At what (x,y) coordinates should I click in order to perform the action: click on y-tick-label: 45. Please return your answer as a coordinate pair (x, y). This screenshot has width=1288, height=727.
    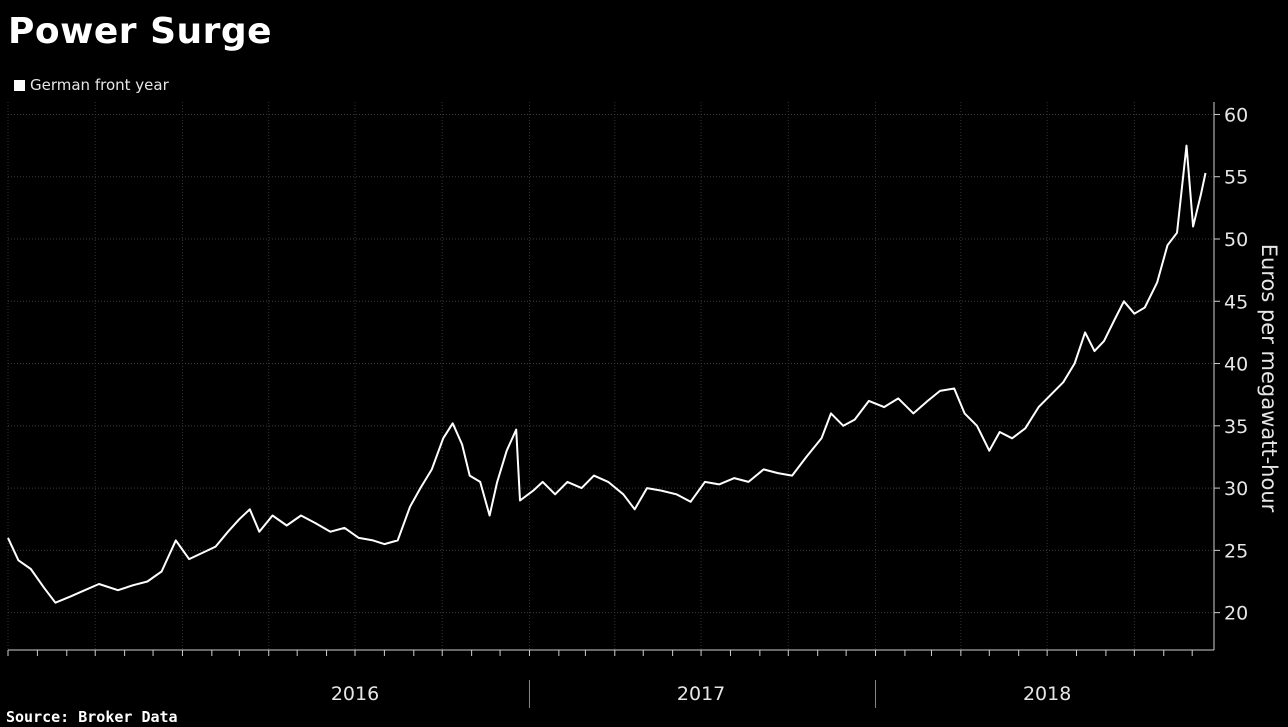
    Looking at the image, I should click on (1236, 302).